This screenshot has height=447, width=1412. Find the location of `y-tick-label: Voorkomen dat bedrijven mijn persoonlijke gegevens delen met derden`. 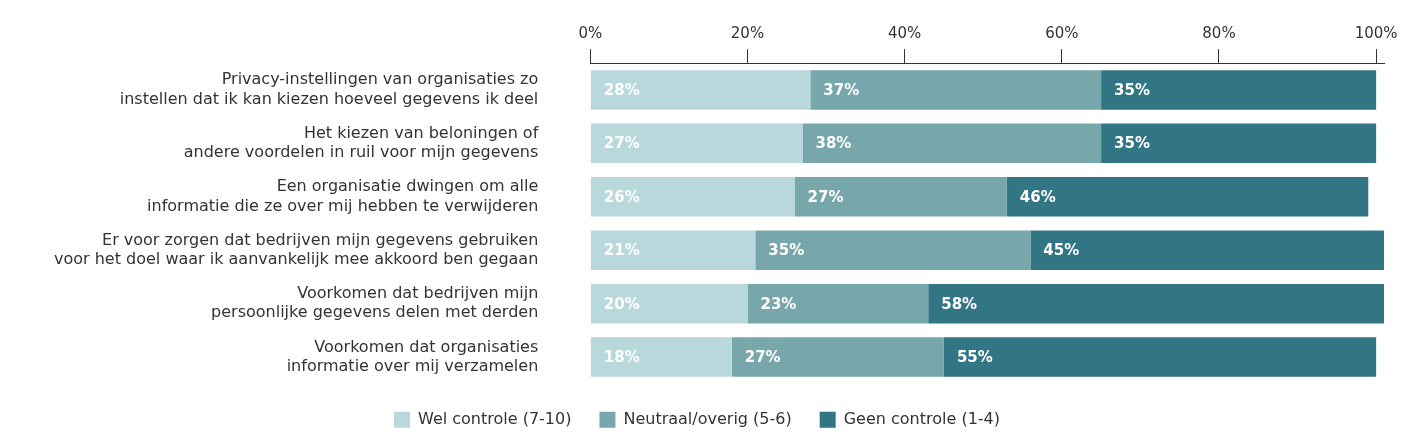

y-tick-label: Voorkomen dat bedrijven mijn persoonlijke gegevens delen met derden is located at coordinates (375, 302).